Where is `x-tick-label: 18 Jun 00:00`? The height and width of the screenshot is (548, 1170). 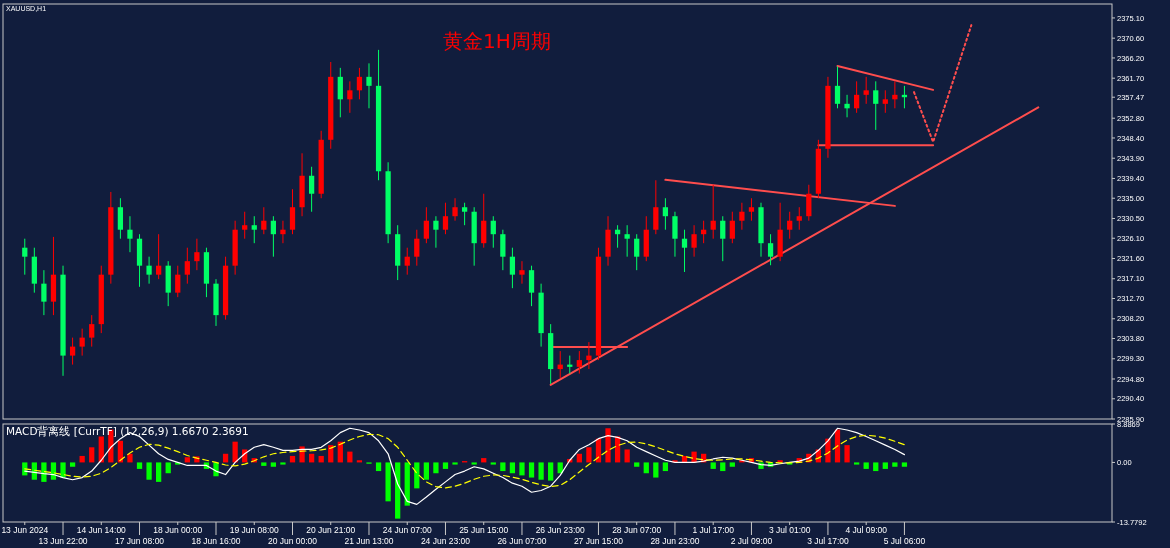 x-tick-label: 18 Jun 00:00 is located at coordinates (178, 530).